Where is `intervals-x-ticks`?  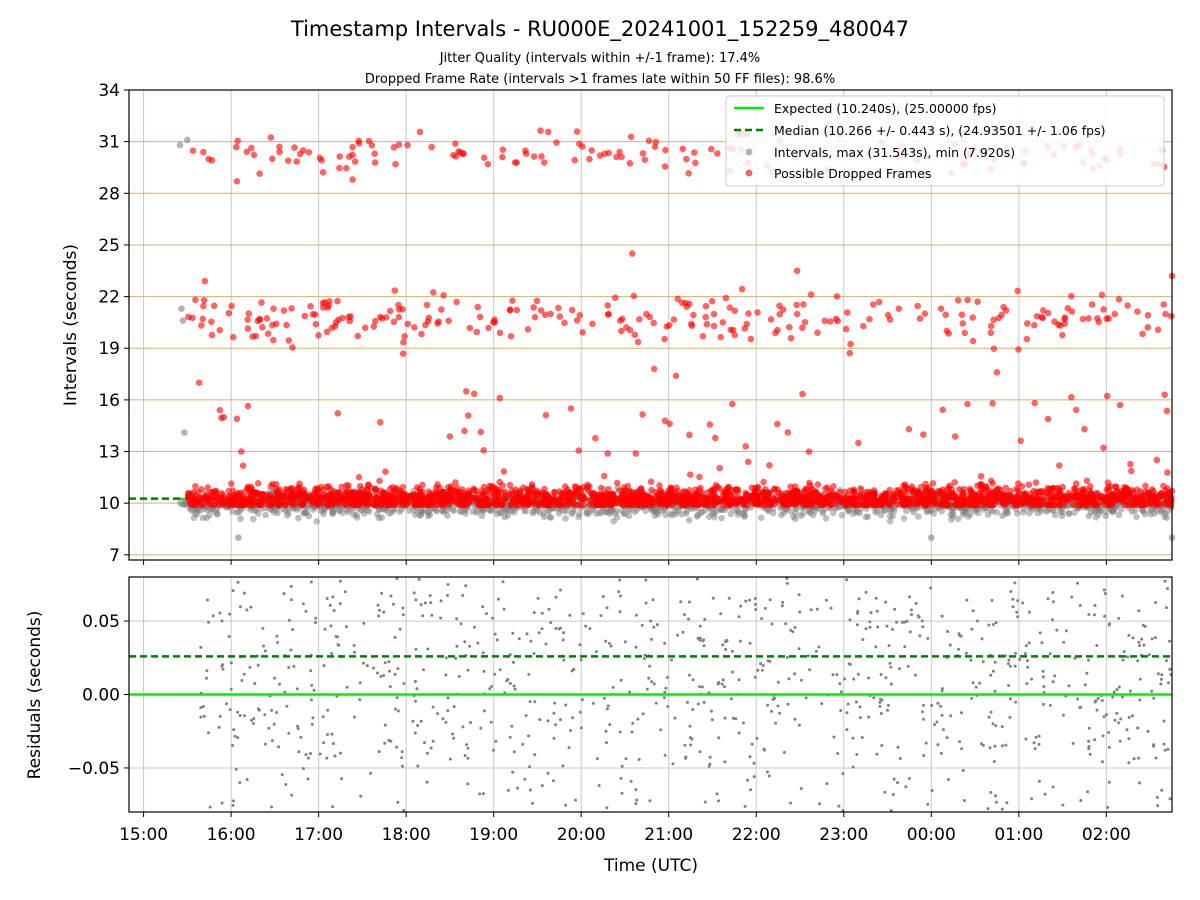 intervals-x-ticks is located at coordinates (625, 562).